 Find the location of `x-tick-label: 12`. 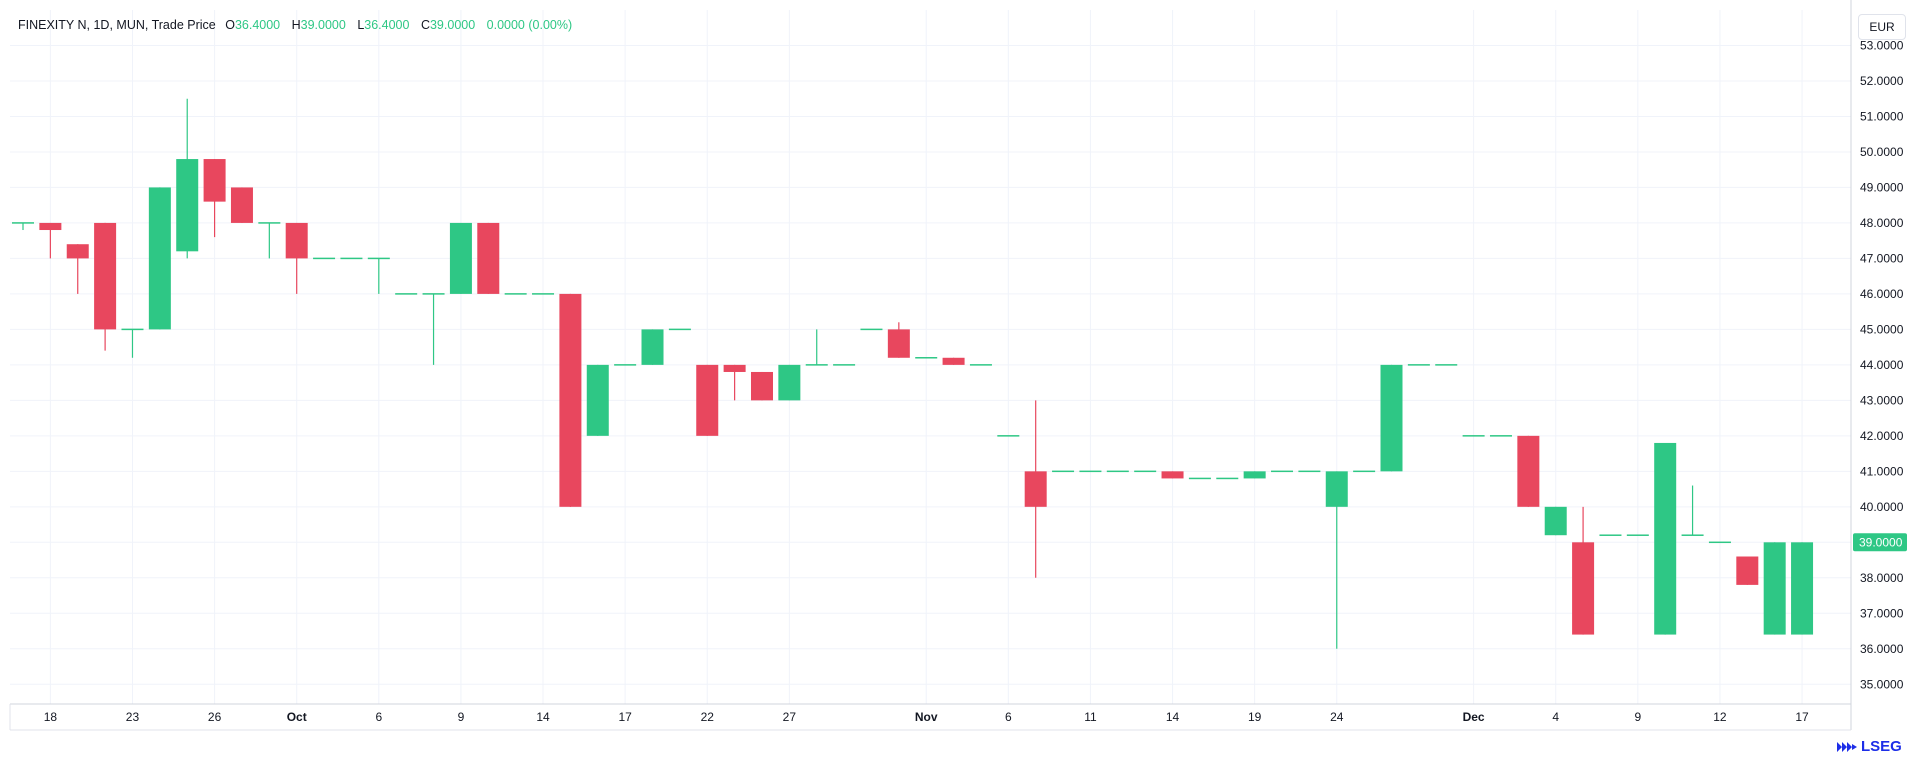

x-tick-label: 12 is located at coordinates (1720, 717).